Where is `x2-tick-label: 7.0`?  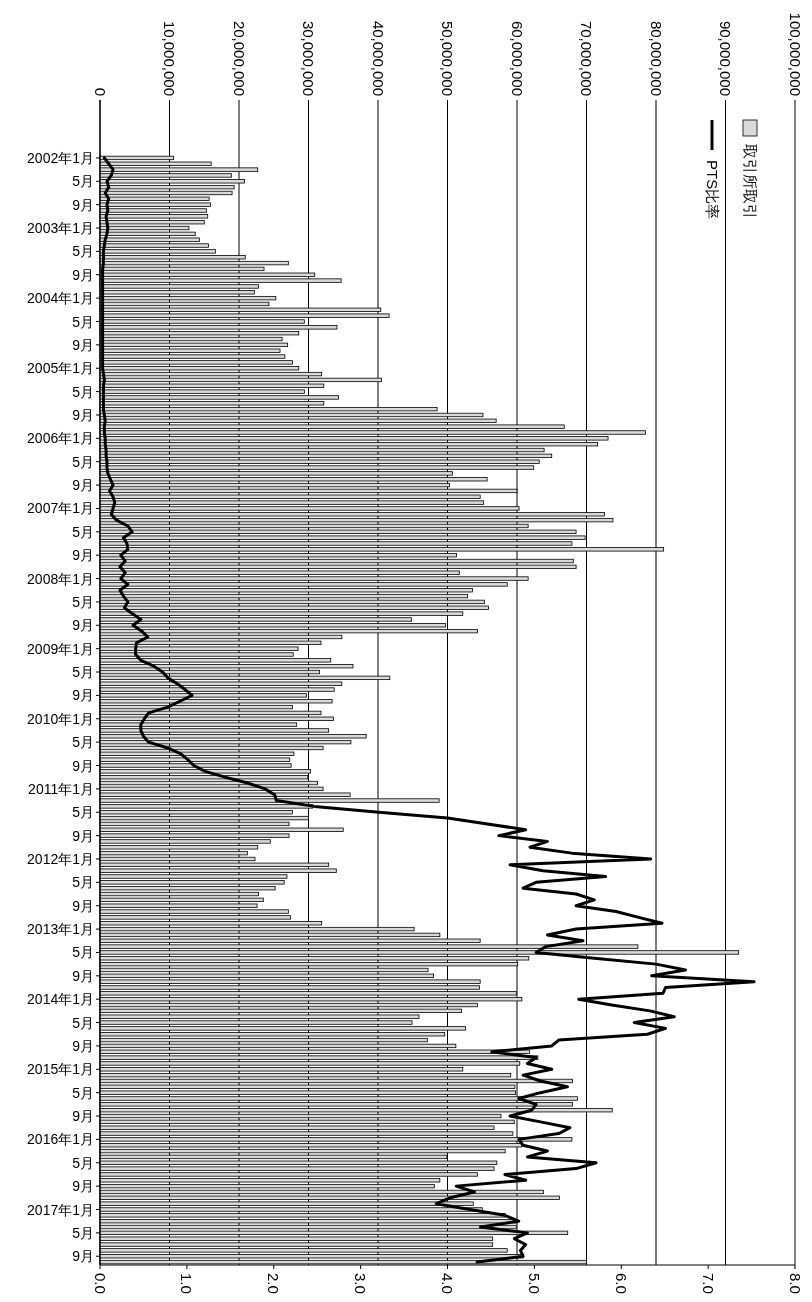
x2-tick-label: 7.0 is located at coordinates (708, 1283).